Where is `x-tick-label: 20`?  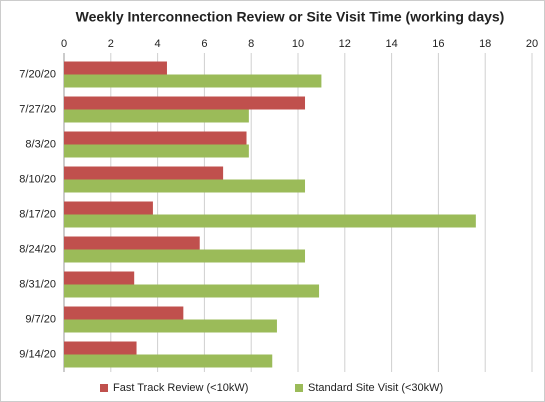 x-tick-label: 20 is located at coordinates (532, 44).